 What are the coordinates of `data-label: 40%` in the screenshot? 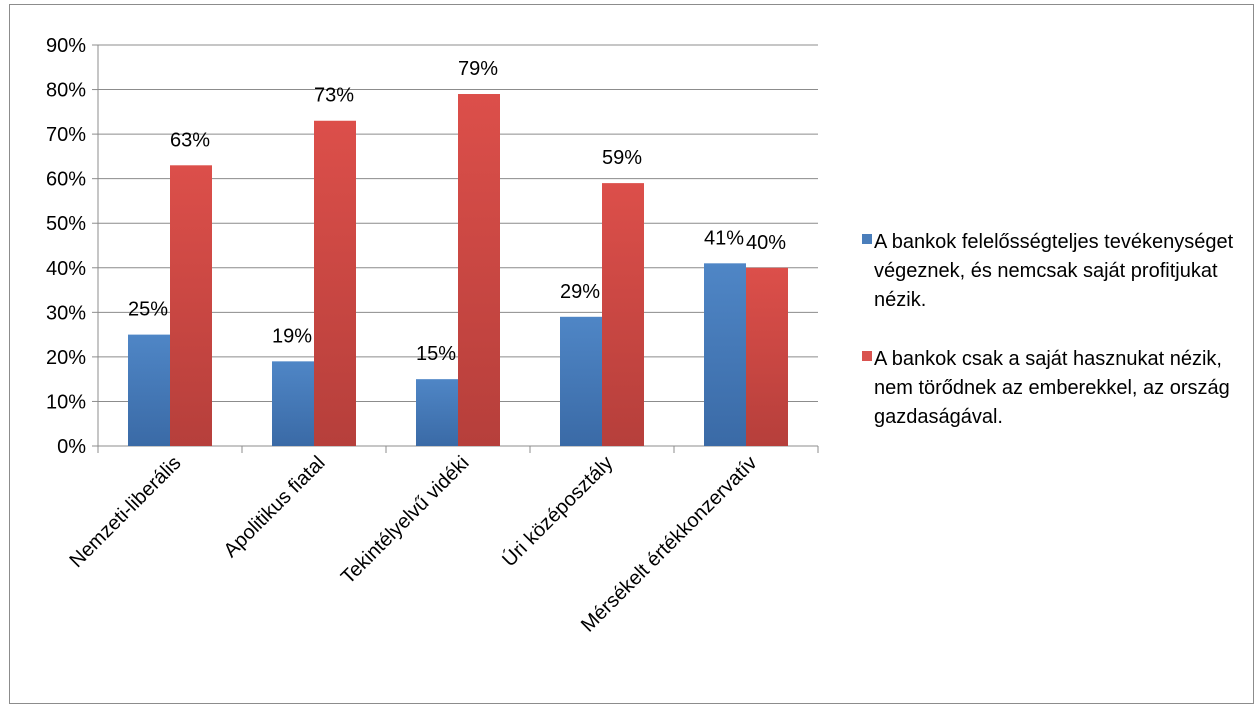 It's located at (766, 243).